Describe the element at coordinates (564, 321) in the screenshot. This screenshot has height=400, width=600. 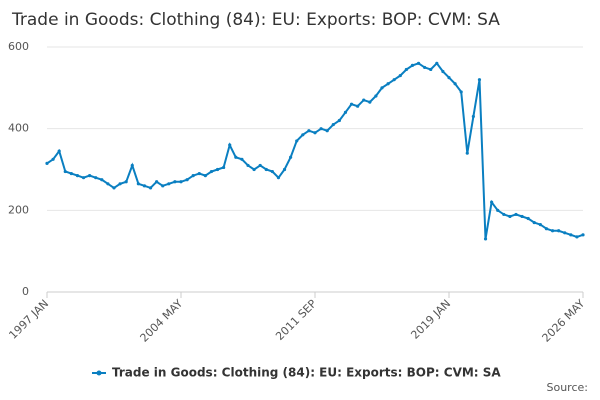
I see `x-tick-label: 2026 MAY` at that location.